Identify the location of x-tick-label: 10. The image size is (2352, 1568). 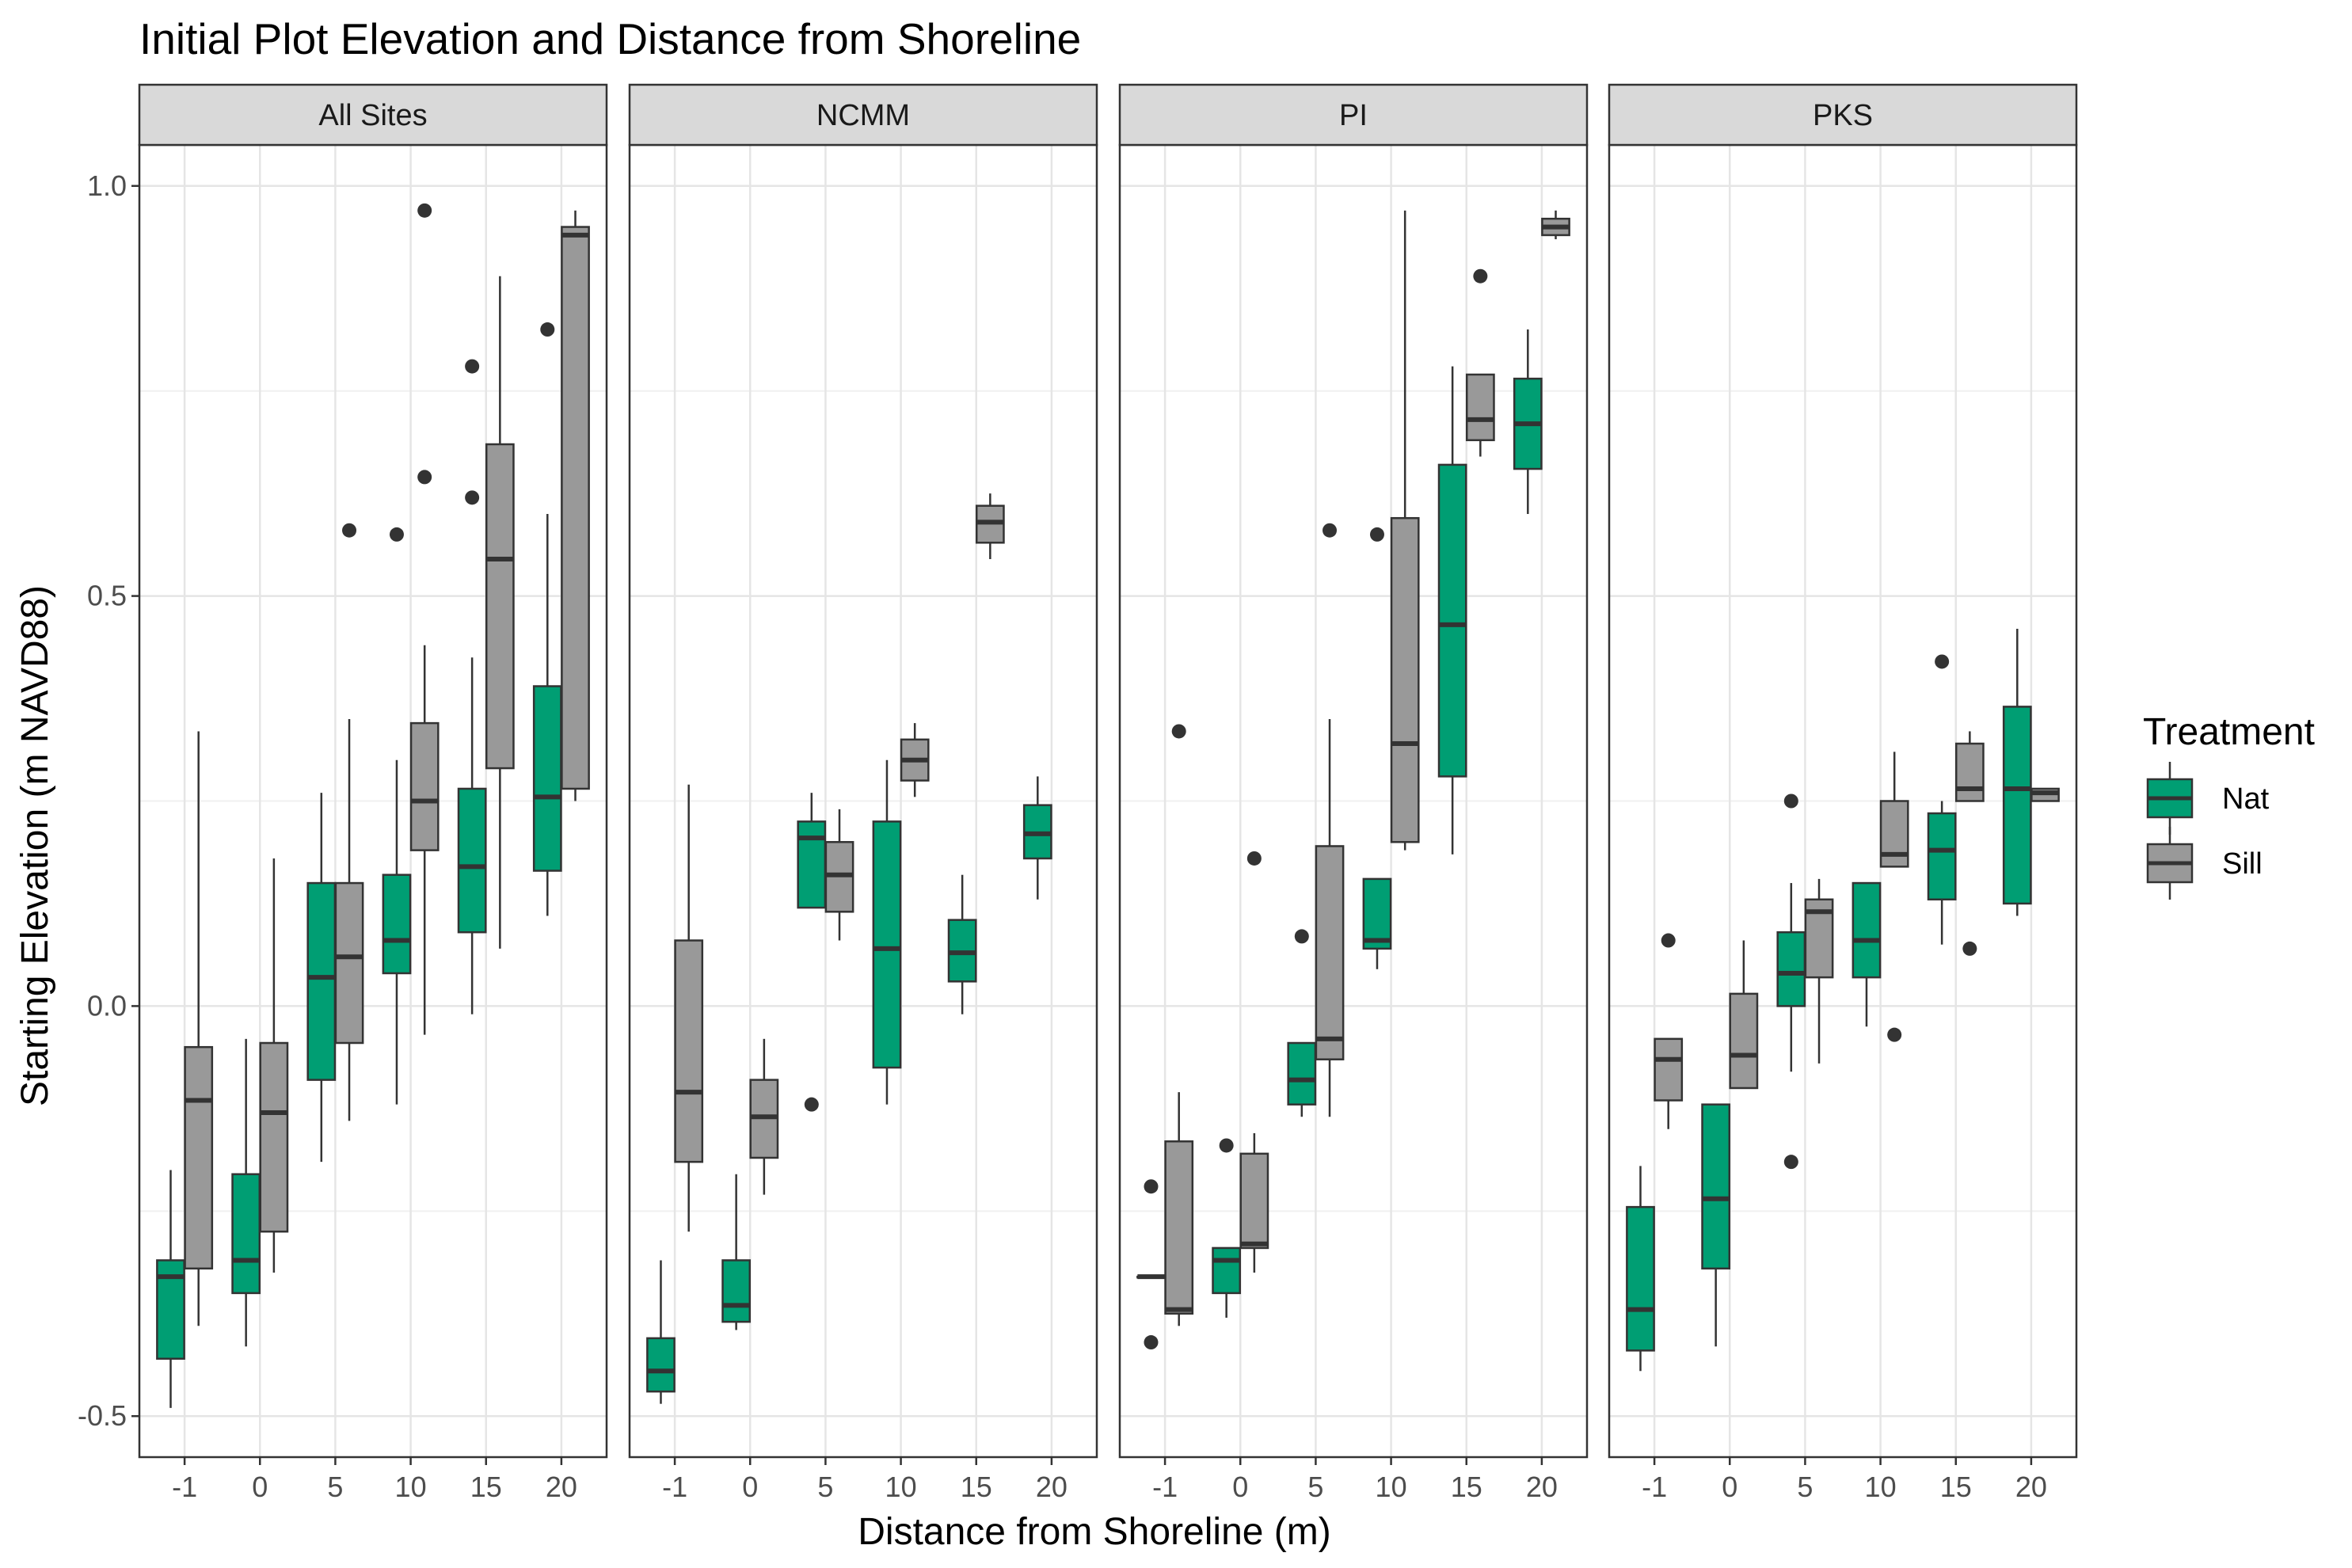
(1391, 1487).